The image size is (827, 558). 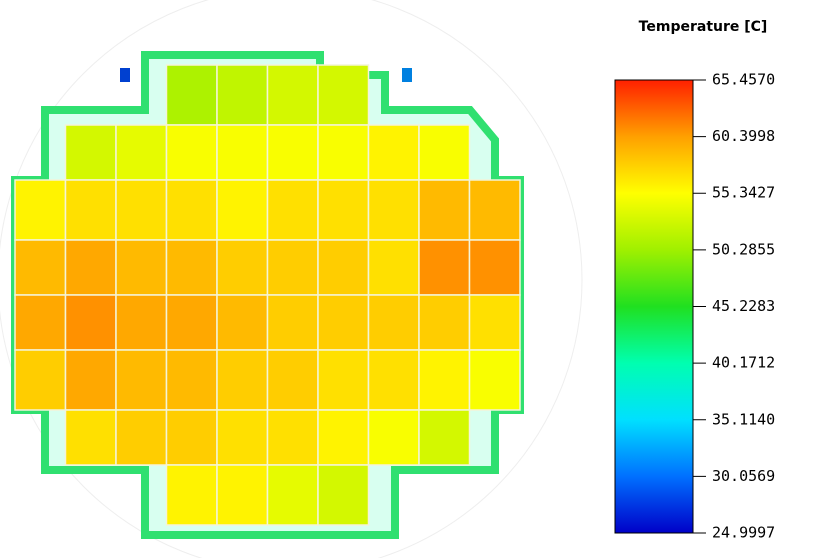 What do you see at coordinates (743, 193) in the screenshot?
I see `tick-label: 55.3427` at bounding box center [743, 193].